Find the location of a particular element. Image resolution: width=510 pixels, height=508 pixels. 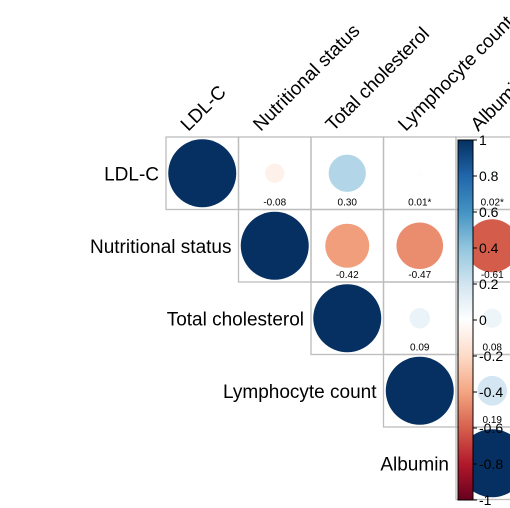

circle-total-cholesterol-lymphocyte-count is located at coordinates (419, 318).